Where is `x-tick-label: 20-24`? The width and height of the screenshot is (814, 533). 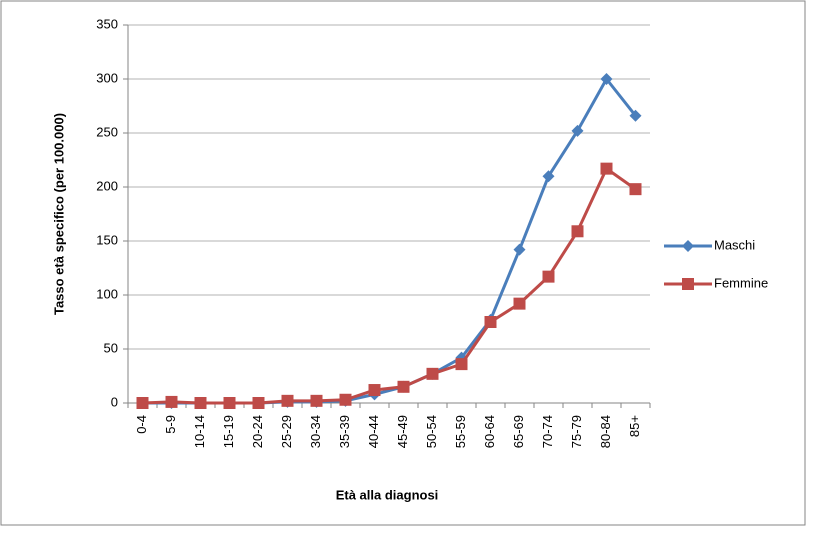
x-tick-label: 20-24 is located at coordinates (257, 431).